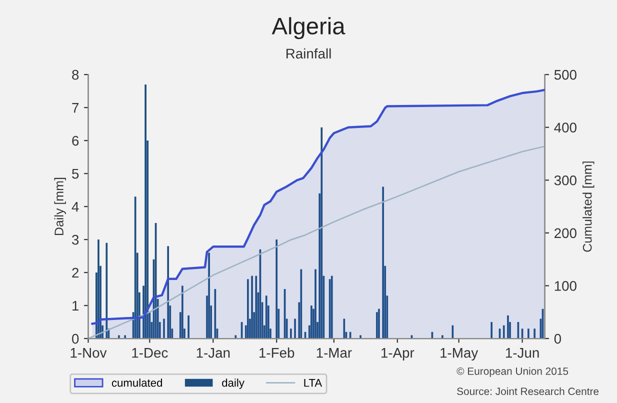 Image resolution: width=617 pixels, height=403 pixels. Describe the element at coordinates (558, 339) in the screenshot. I see `y2-tick-label: 0` at that location.